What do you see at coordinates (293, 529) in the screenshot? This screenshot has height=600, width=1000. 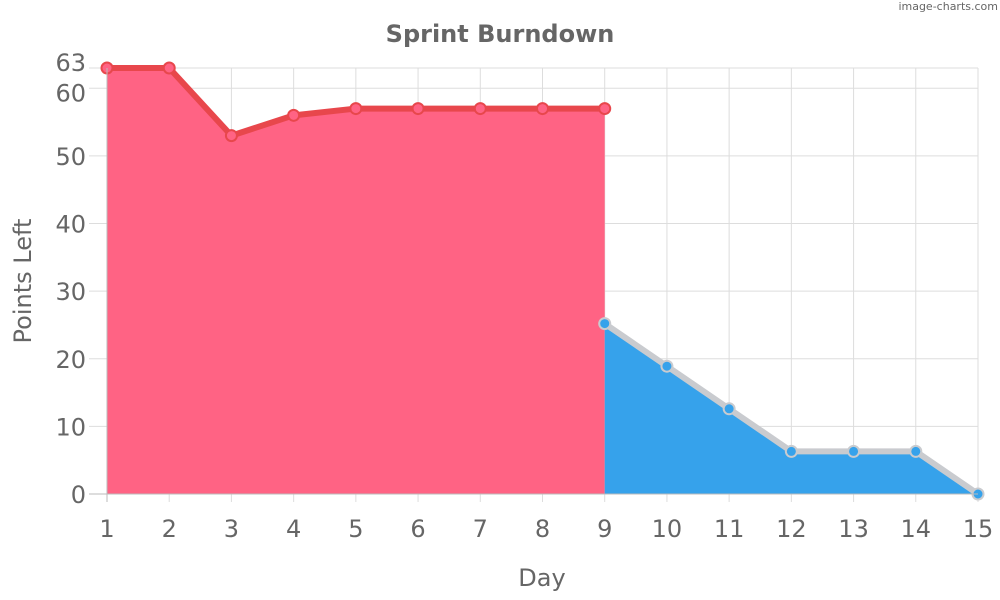 I see `x-tick-label: 4` at bounding box center [293, 529].